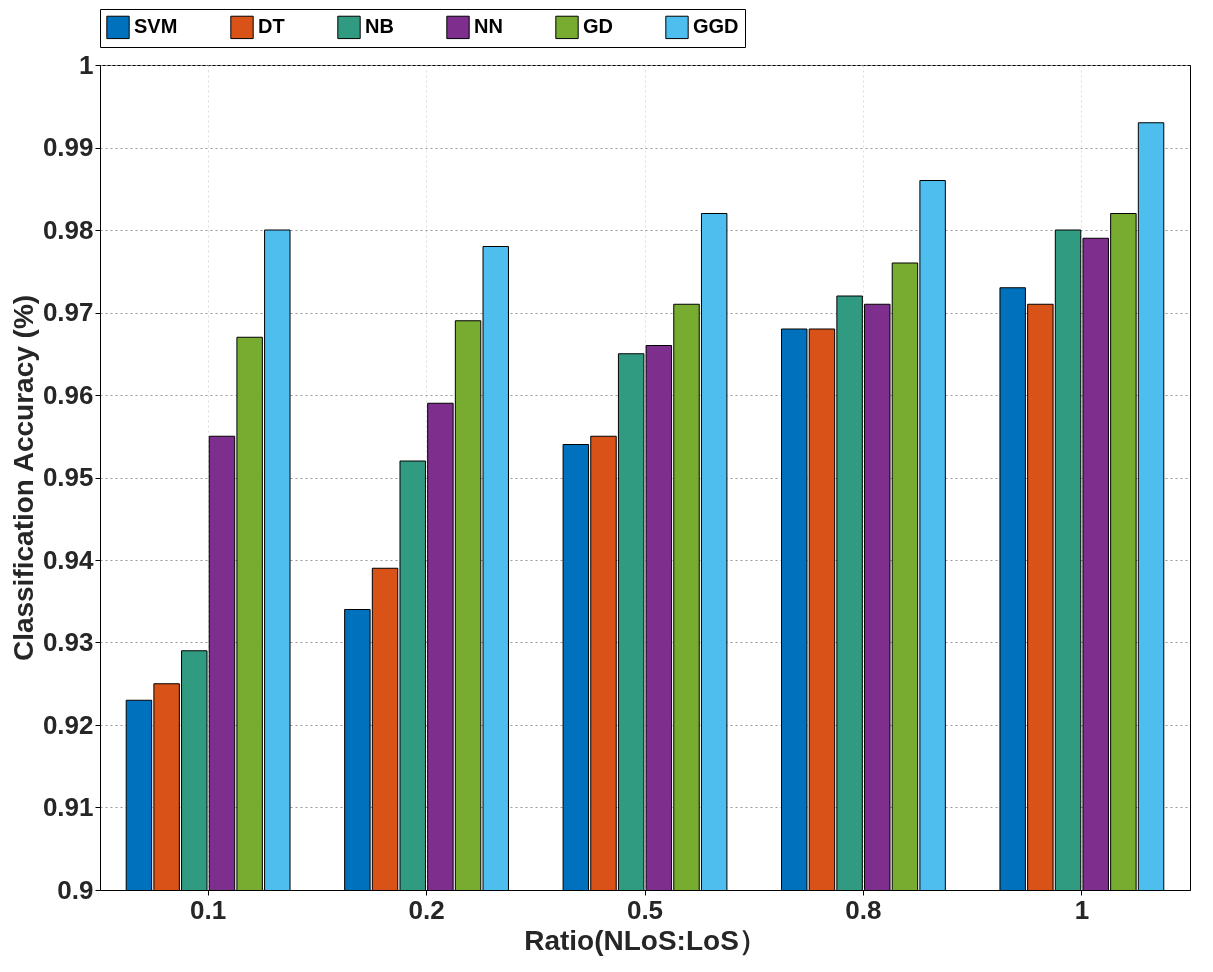  What do you see at coordinates (645, 909) in the screenshot?
I see `x-tick-label: 0.5` at bounding box center [645, 909].